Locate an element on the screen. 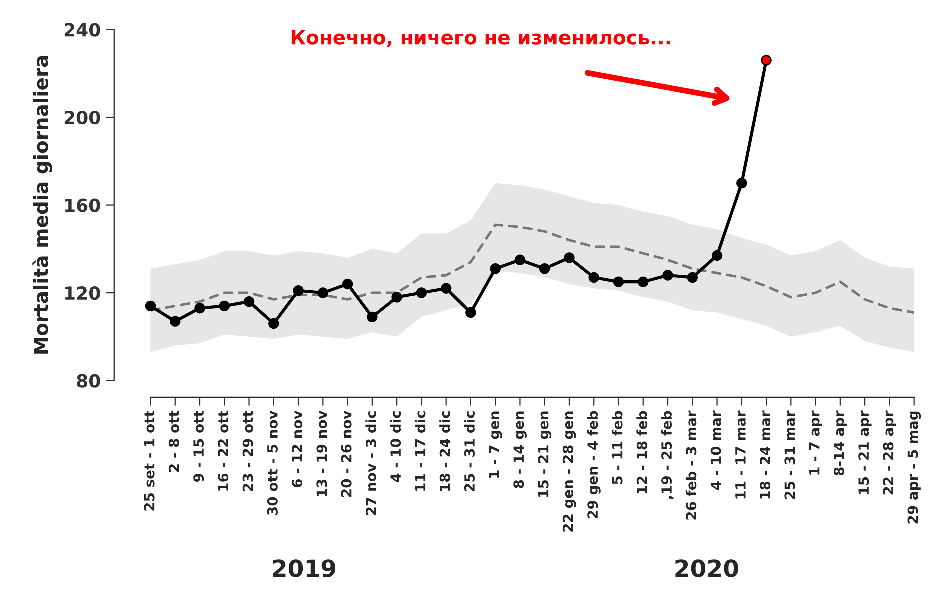  x-tick-label: 18 - 24 dic is located at coordinates (445, 451).